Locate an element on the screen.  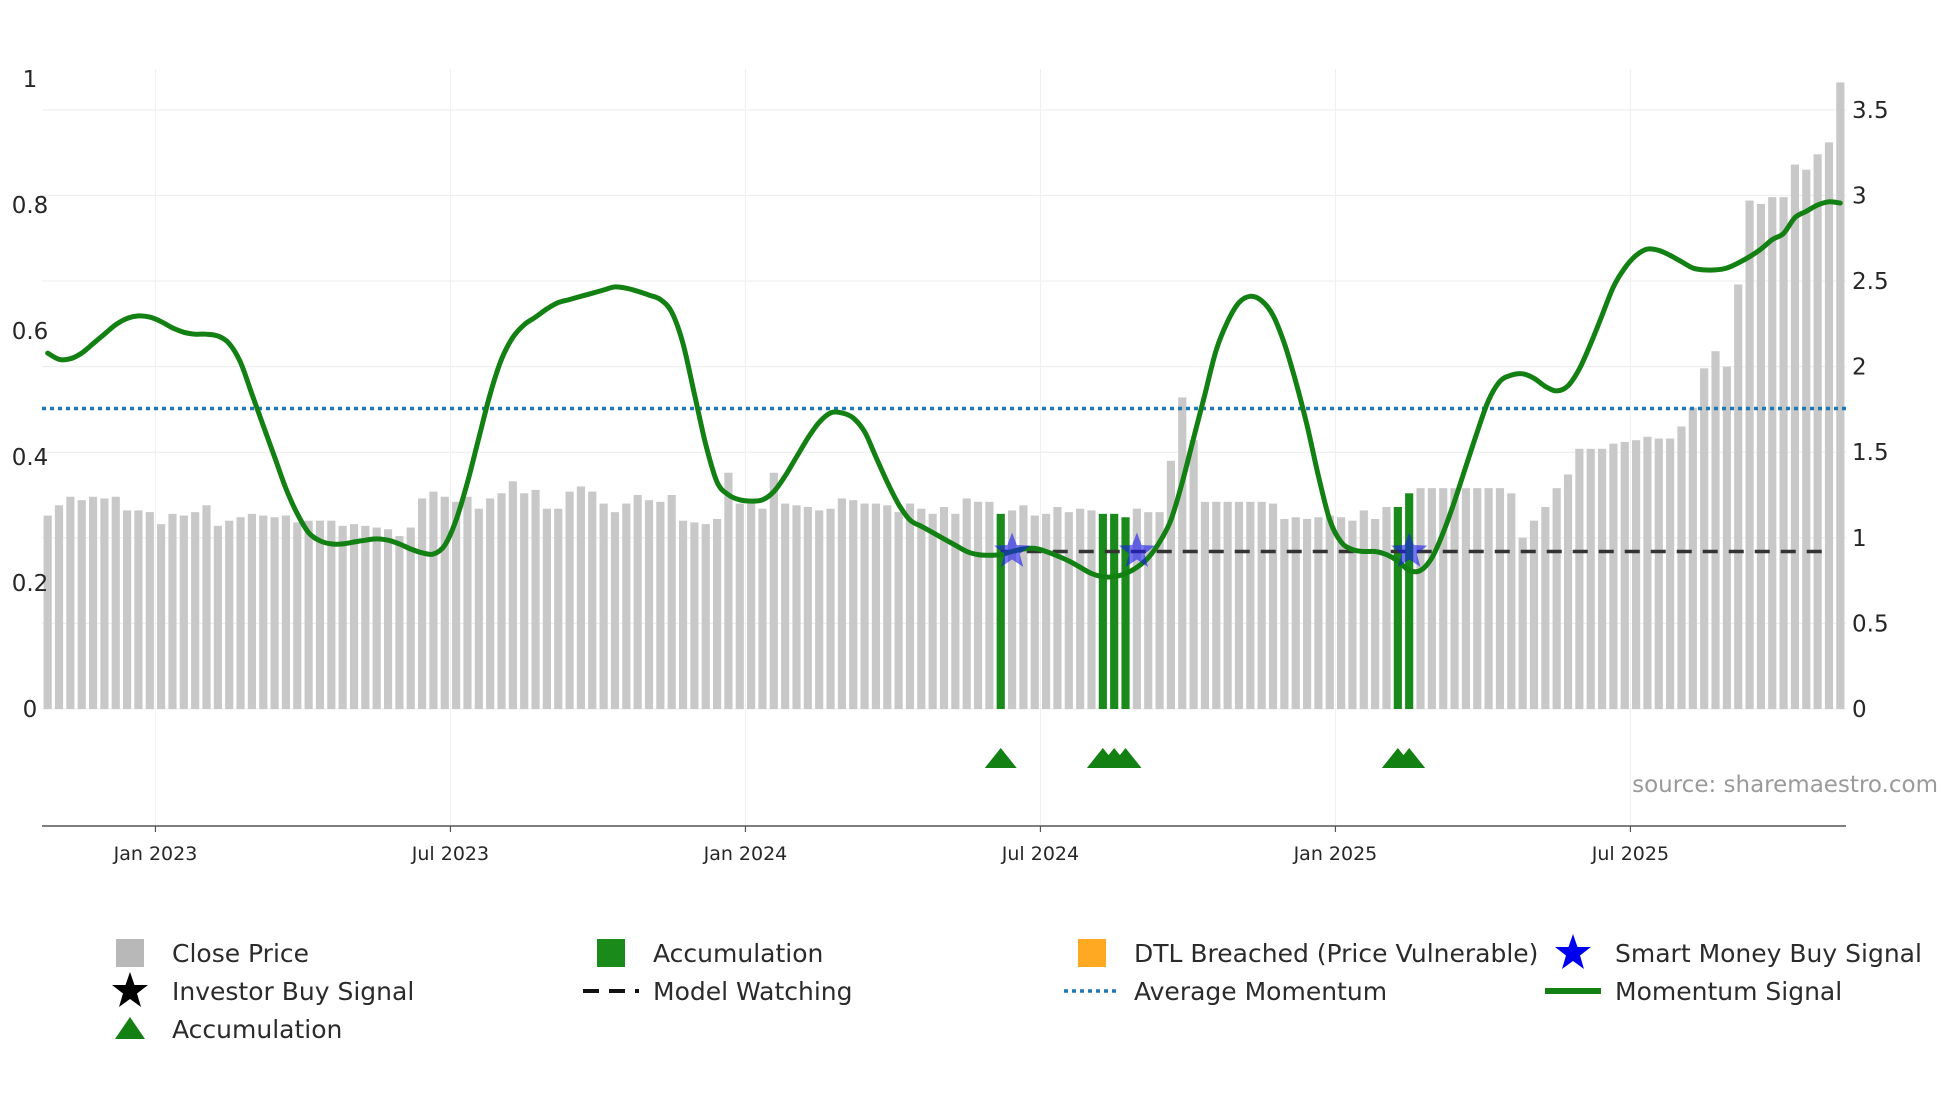
right-tick-label: 0 is located at coordinates (1859, 710).